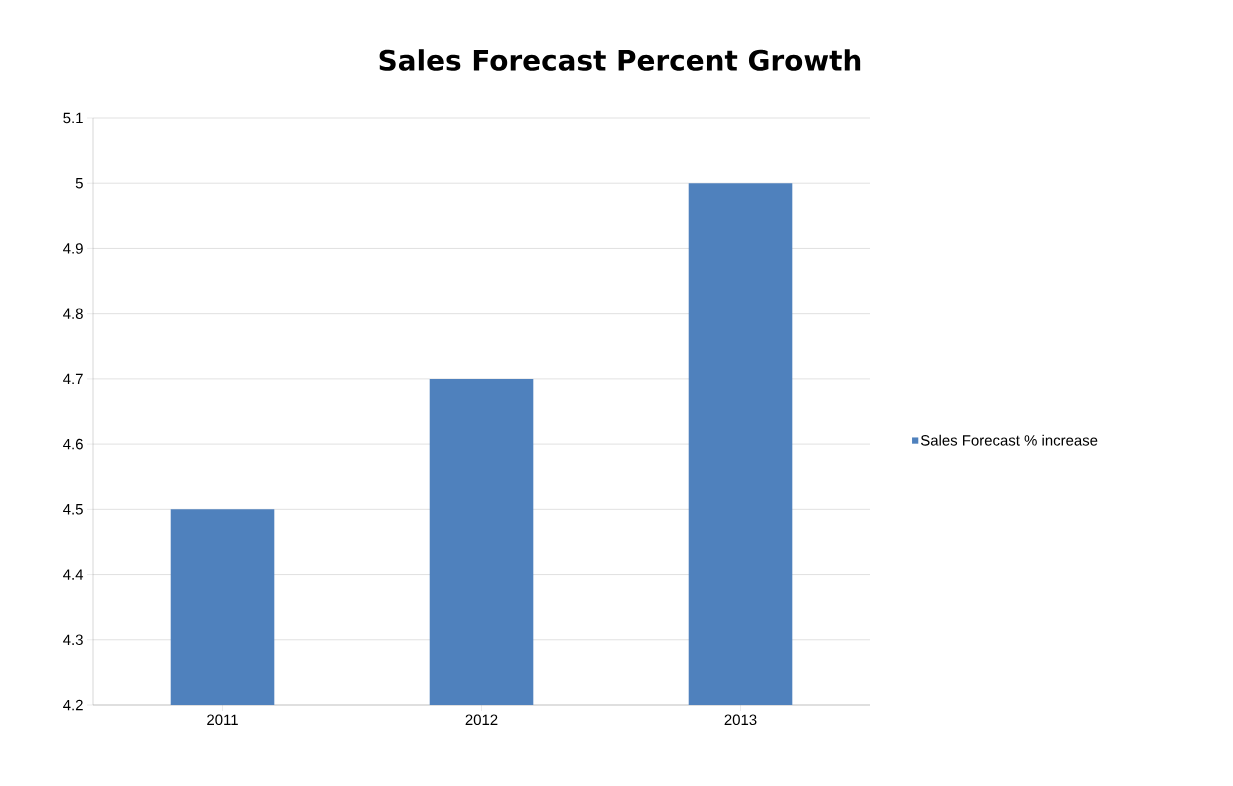  I want to click on legend-label: Sales Forecast % increase, so click(1009, 440).